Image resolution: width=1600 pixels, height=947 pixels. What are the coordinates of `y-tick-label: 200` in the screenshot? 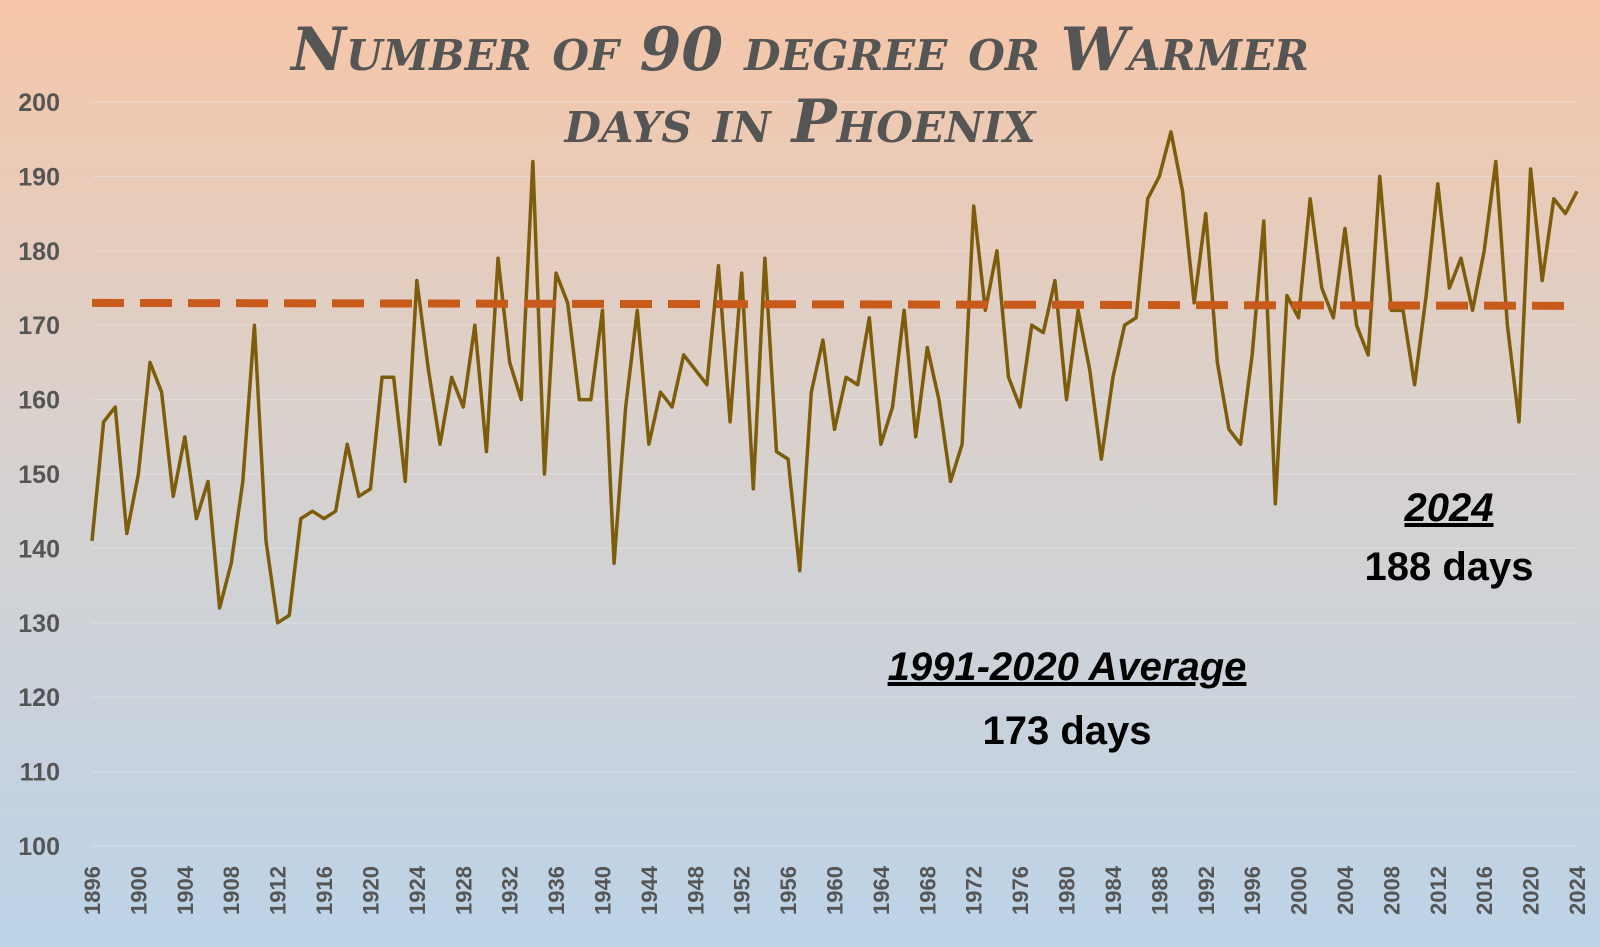 It's located at (39, 103).